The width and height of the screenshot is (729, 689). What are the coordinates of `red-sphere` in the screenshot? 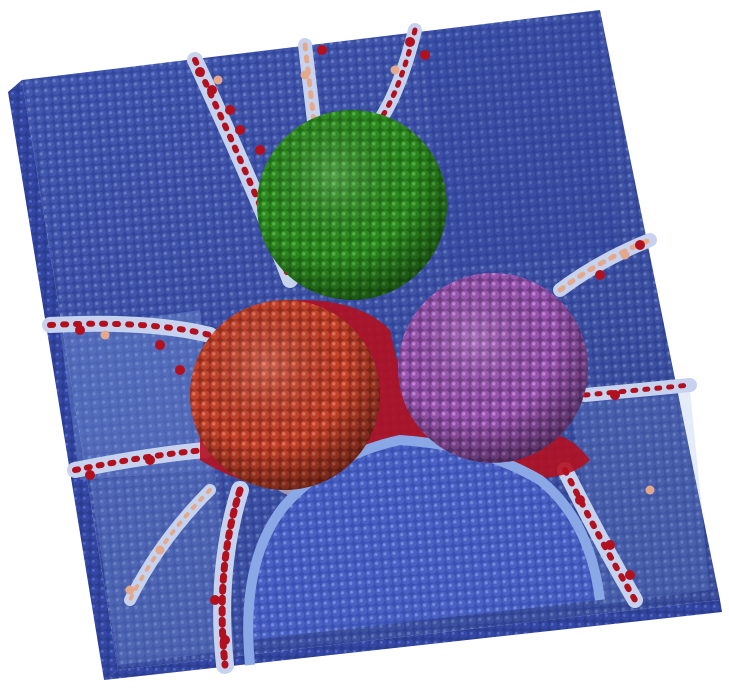 It's located at (285, 395).